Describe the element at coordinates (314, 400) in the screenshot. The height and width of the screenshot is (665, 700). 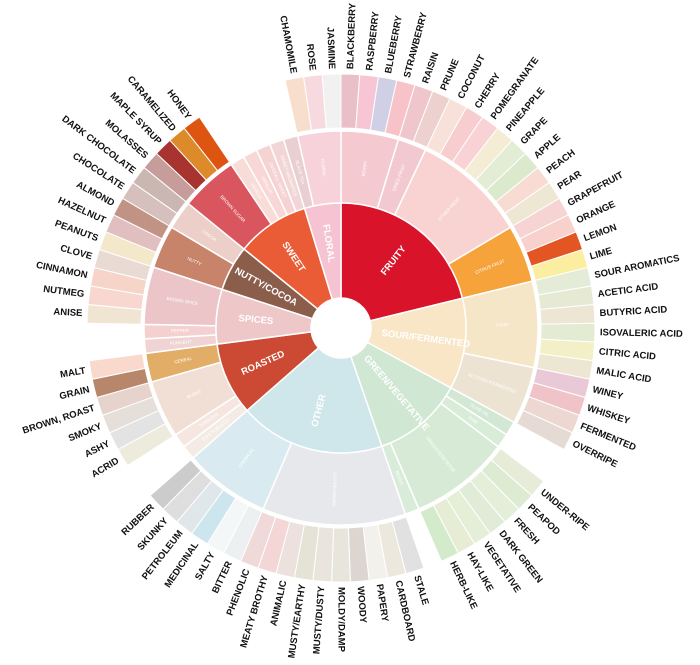
I see `category-other` at that location.